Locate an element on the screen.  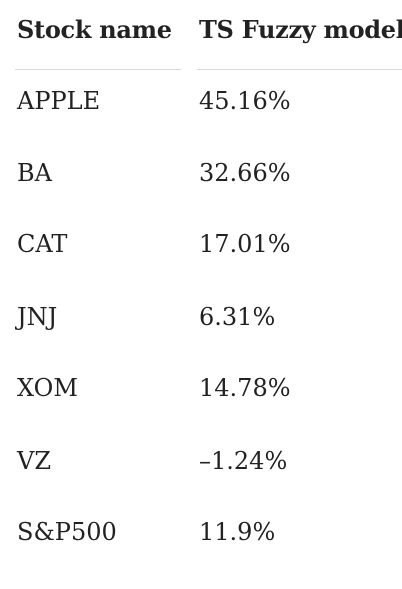
column-header-stock-name: Stock name is located at coordinates (94, 29).